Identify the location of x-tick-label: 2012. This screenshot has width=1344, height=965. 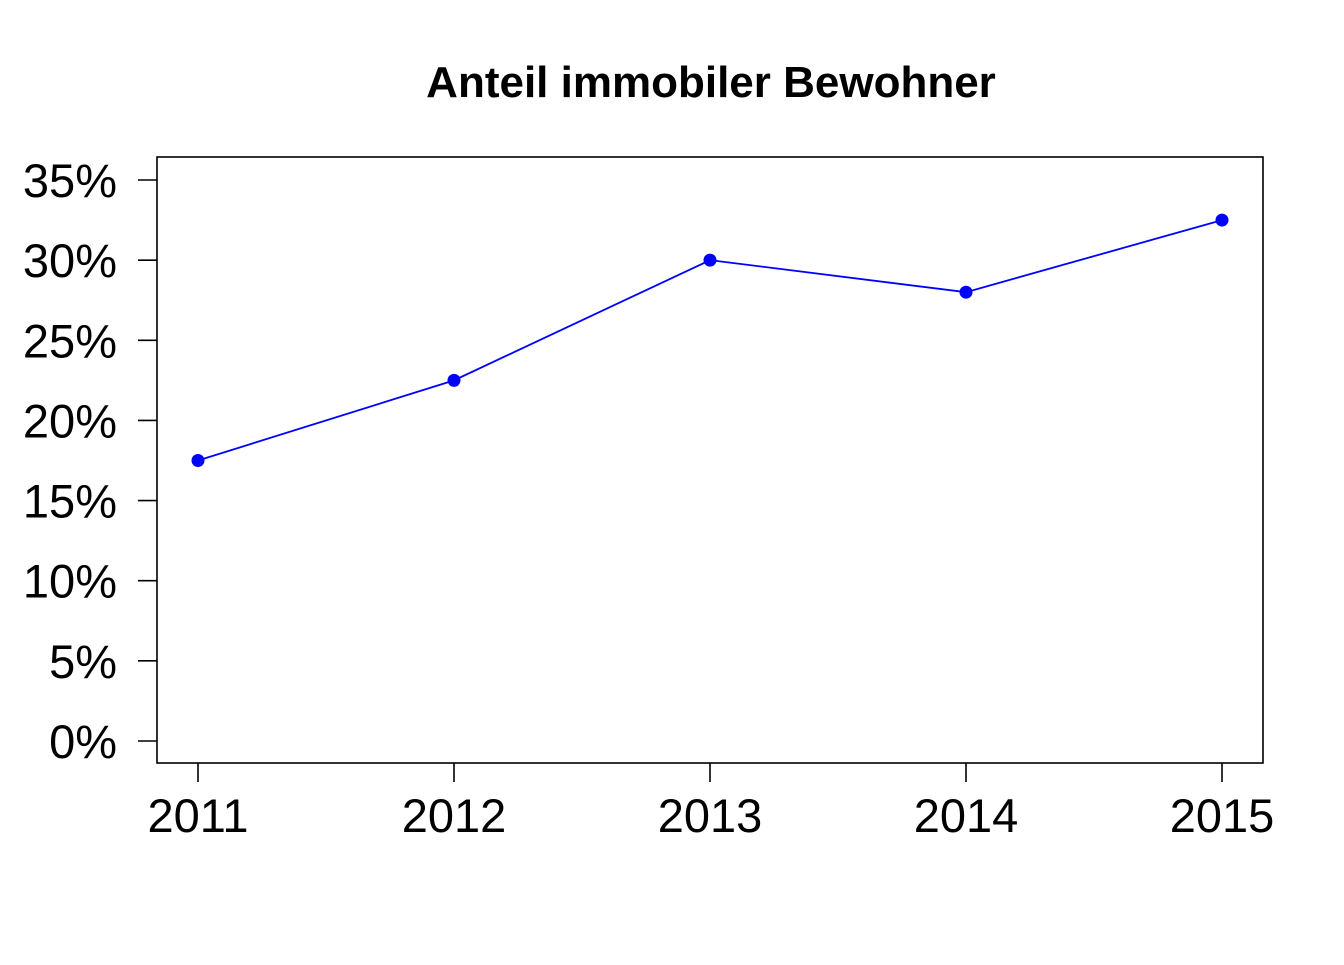
(454, 815).